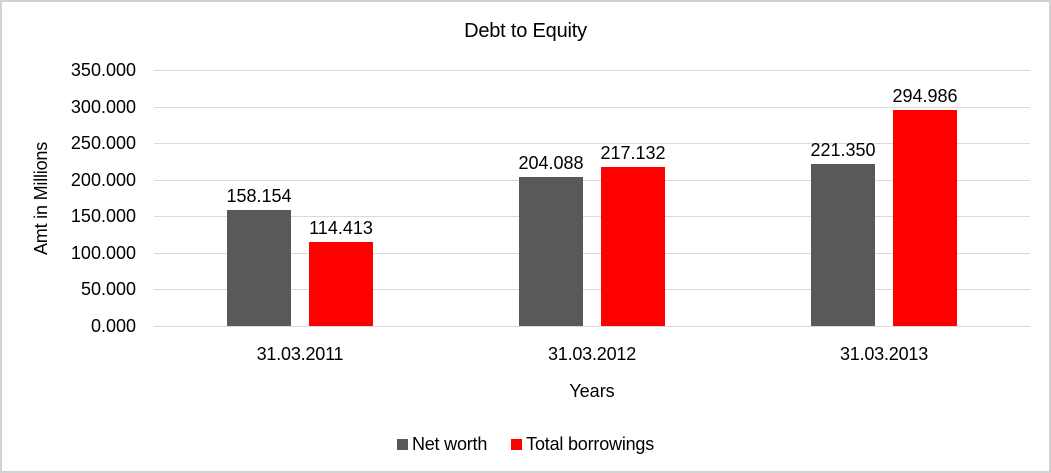 The image size is (1051, 473). I want to click on legend-item: Net worth, so click(442, 444).